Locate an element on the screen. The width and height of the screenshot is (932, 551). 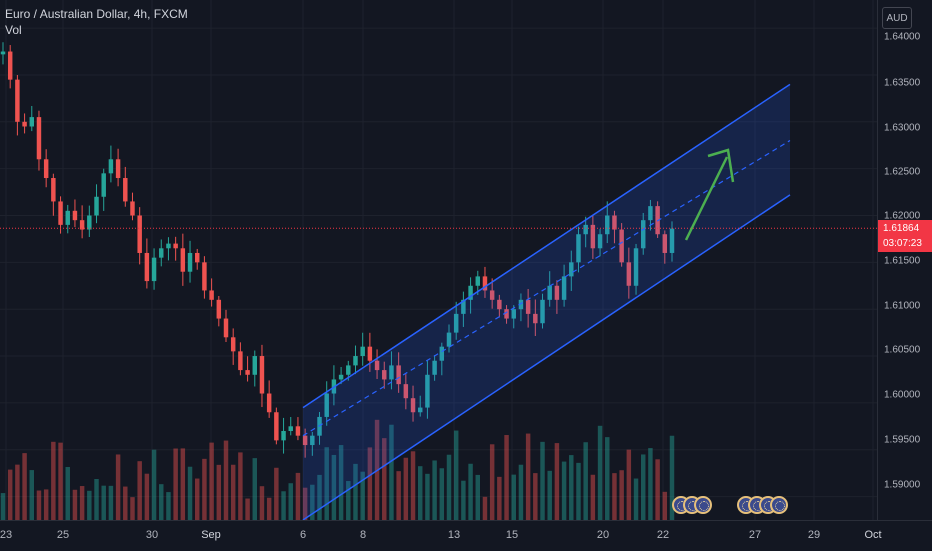
last-price-value: 1.61864 is located at coordinates (901, 228).